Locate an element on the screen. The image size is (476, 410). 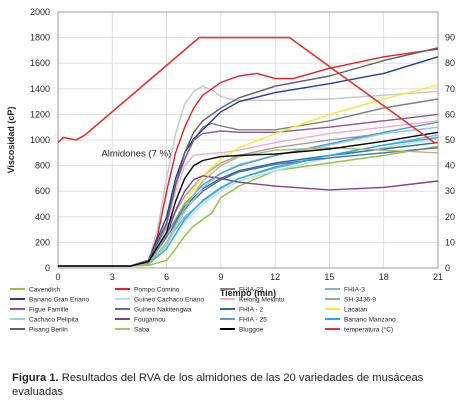
x-tick-label: 0 is located at coordinates (57, 277).